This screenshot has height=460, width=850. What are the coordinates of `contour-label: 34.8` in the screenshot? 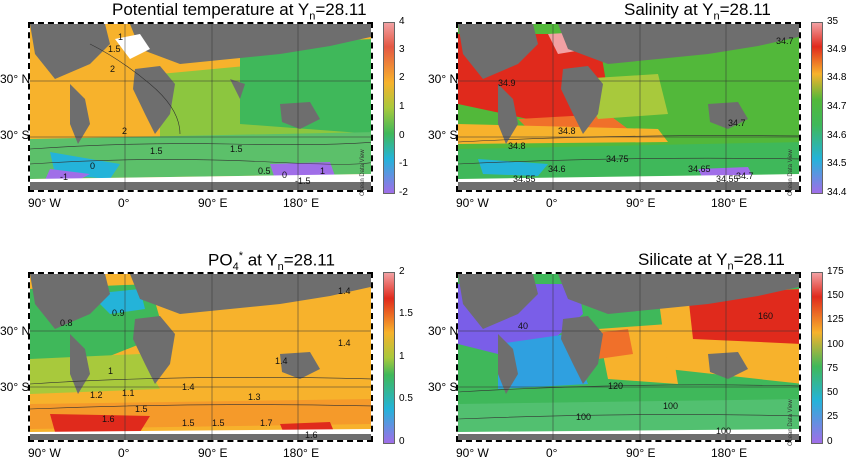 It's located at (567, 131).